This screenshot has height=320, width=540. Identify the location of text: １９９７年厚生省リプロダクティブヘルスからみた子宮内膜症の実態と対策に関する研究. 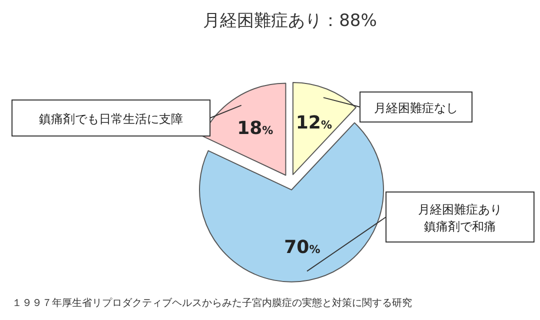
(212, 303).